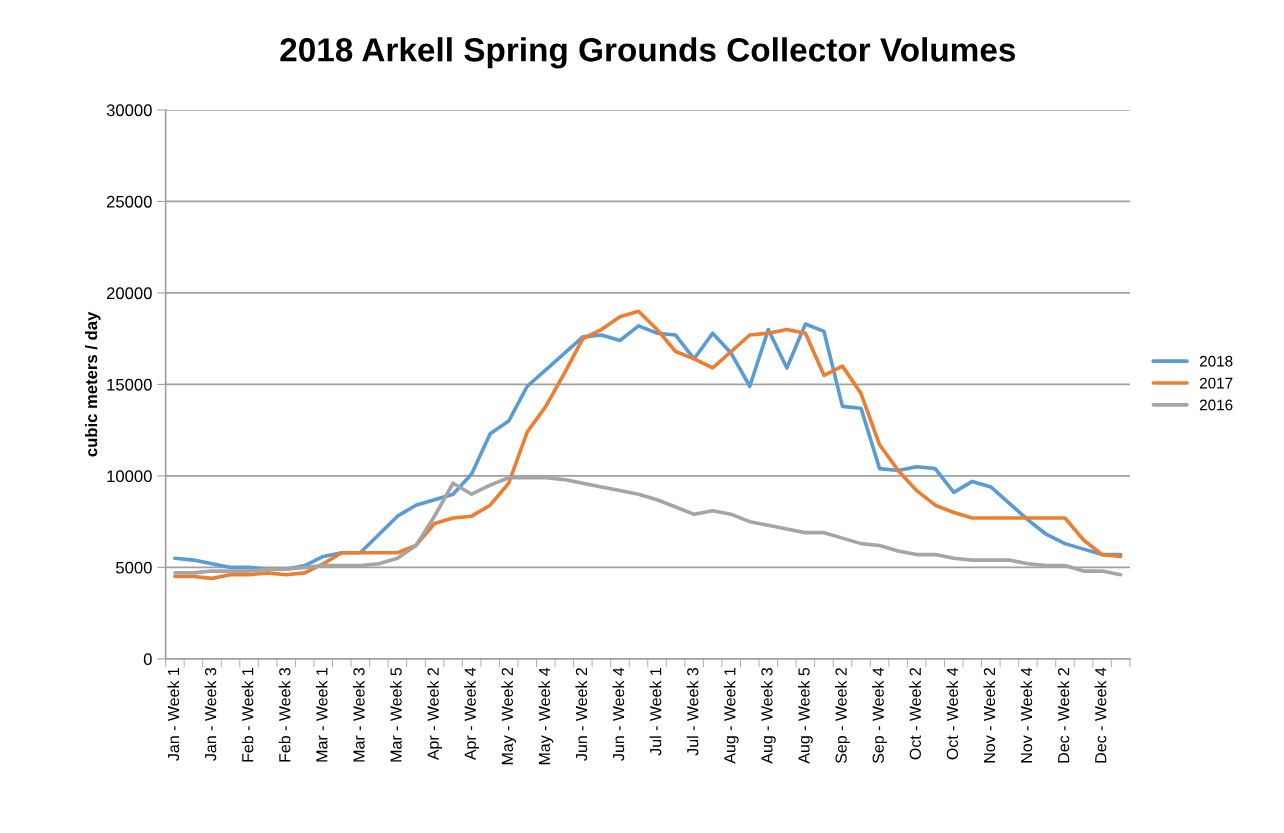  What do you see at coordinates (173, 714) in the screenshot?
I see `x-tick-label: Jan - Week 1` at bounding box center [173, 714].